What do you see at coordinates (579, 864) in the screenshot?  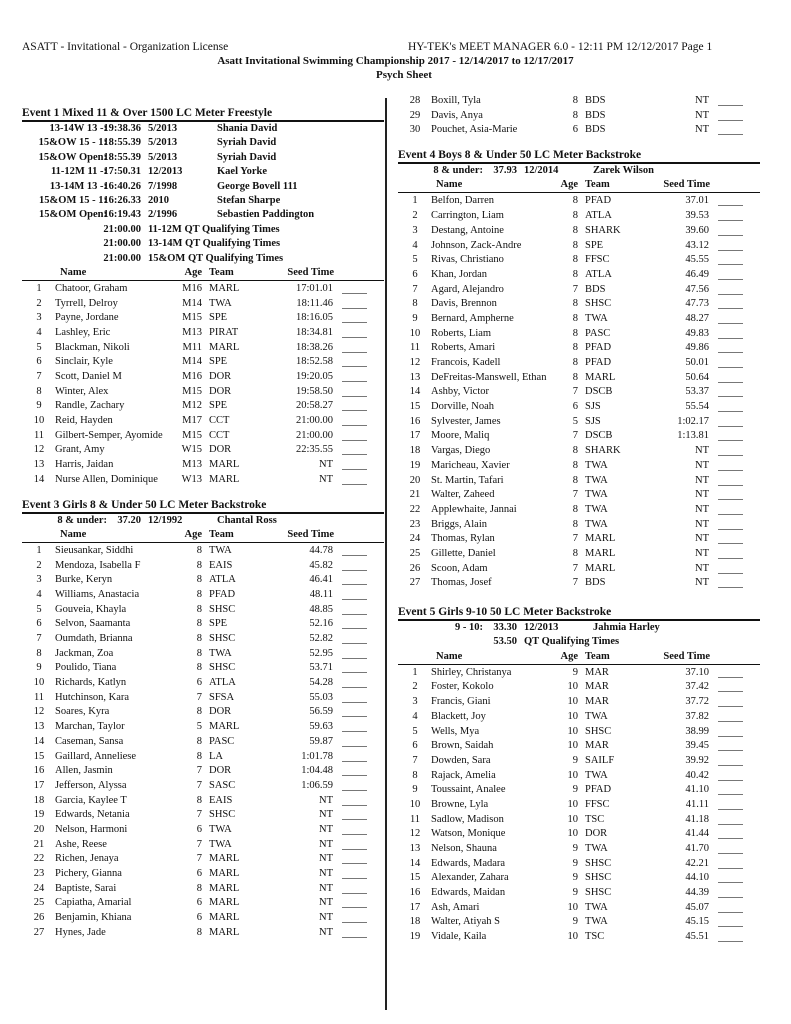 I see `entry-row: 14 Edwards, Madara 9 SHSC 42.21` at bounding box center [579, 864].